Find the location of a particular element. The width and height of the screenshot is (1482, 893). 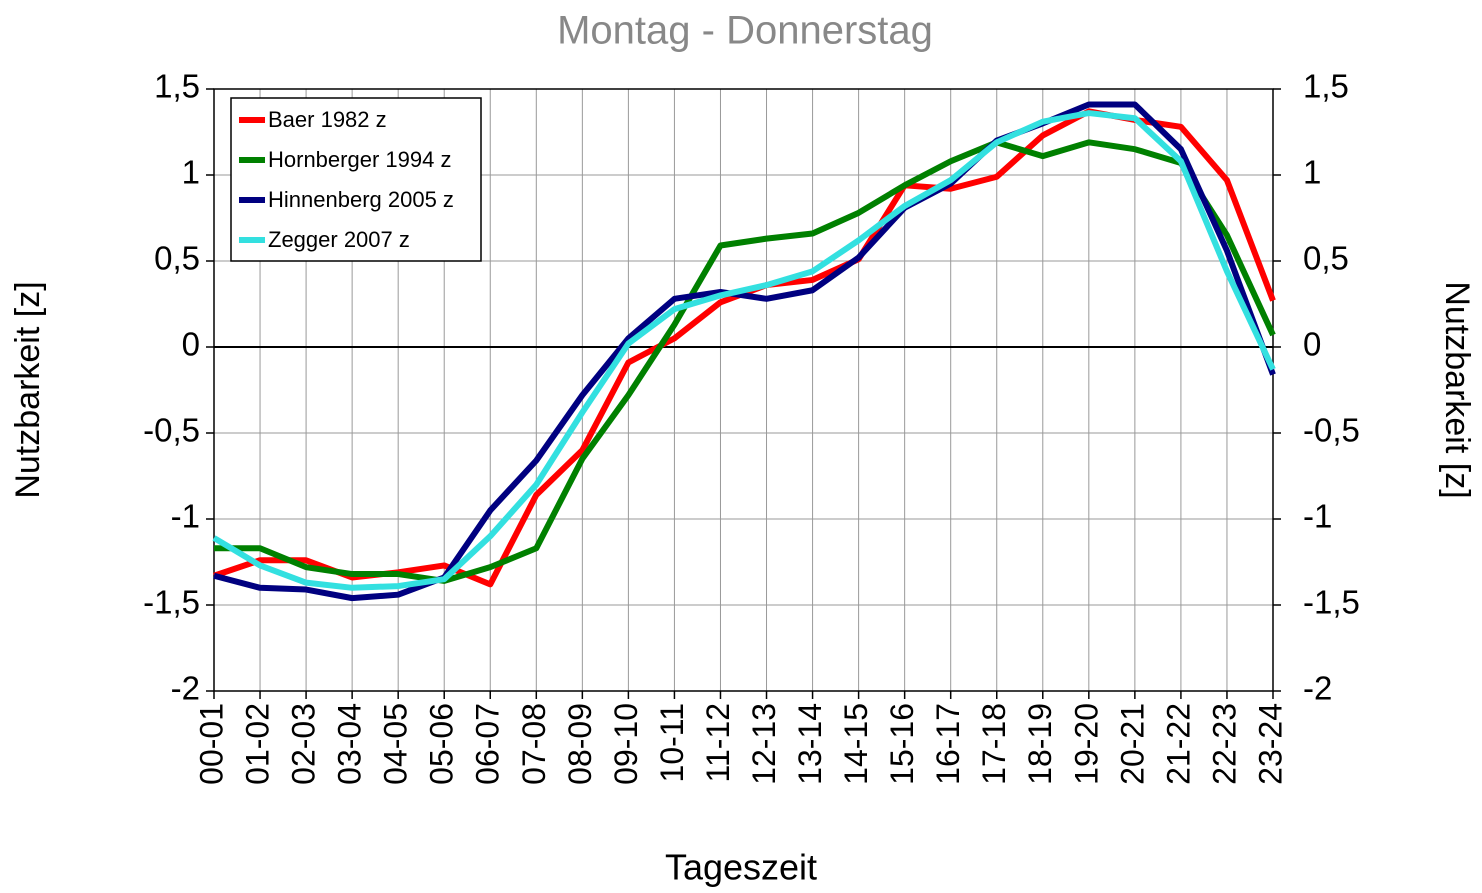

y2-tick-label: 0,5 is located at coordinates (1326, 258).